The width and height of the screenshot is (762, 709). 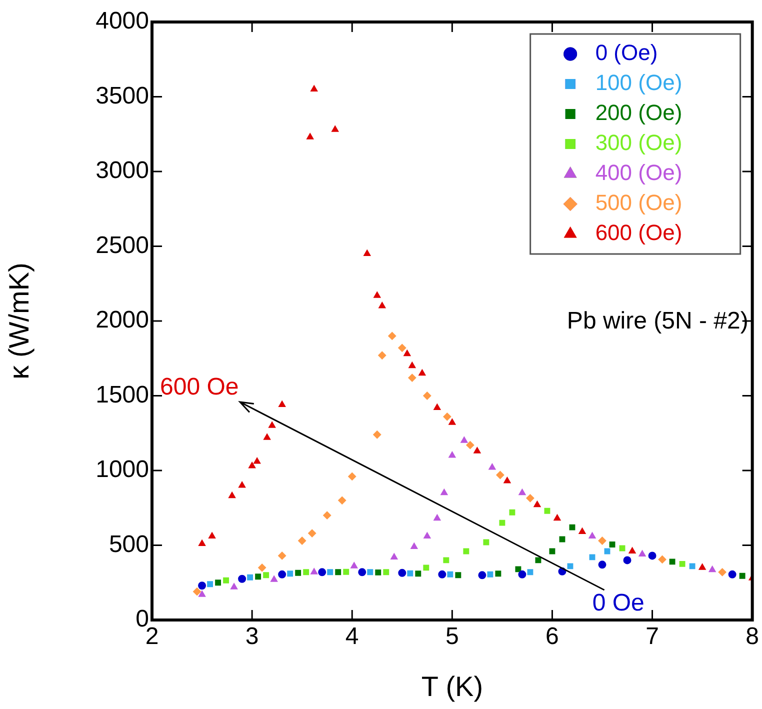 I want to click on y-tick-label: 3000, so click(x=122, y=170).